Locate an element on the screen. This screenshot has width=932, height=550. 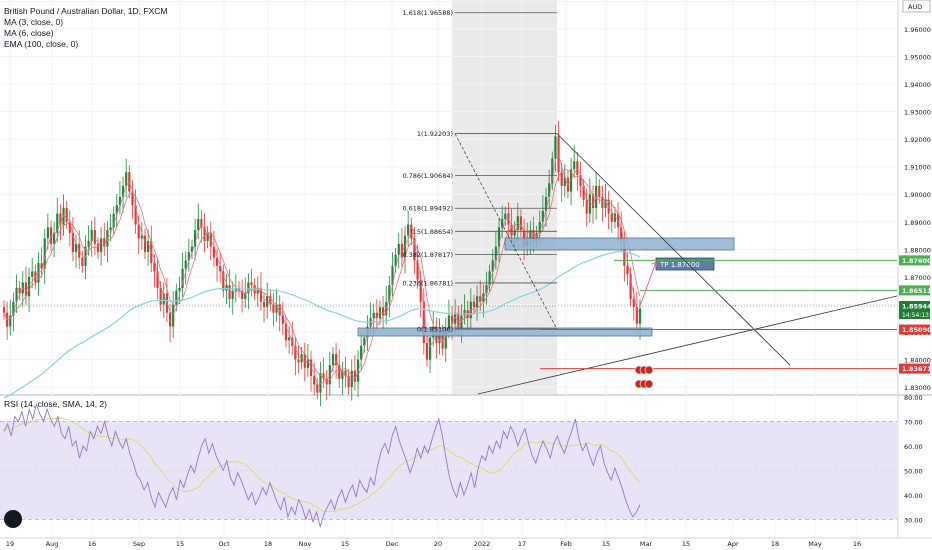
price-tag-label: 1.87600 is located at coordinates (917, 261).